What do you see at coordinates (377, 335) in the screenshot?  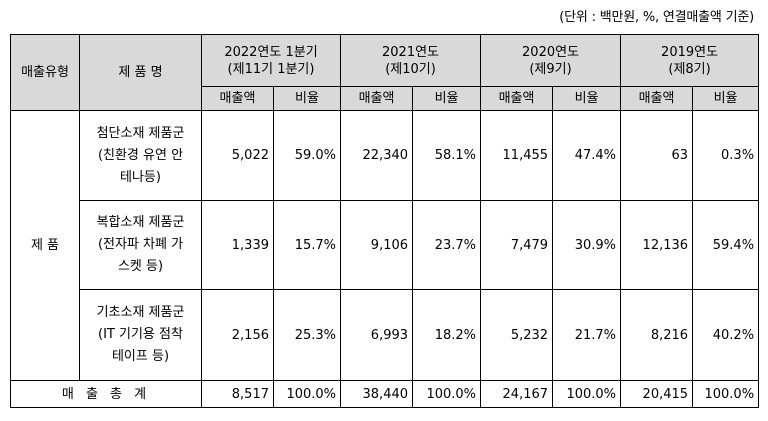 I see `sales-cell: 6,993` at bounding box center [377, 335].